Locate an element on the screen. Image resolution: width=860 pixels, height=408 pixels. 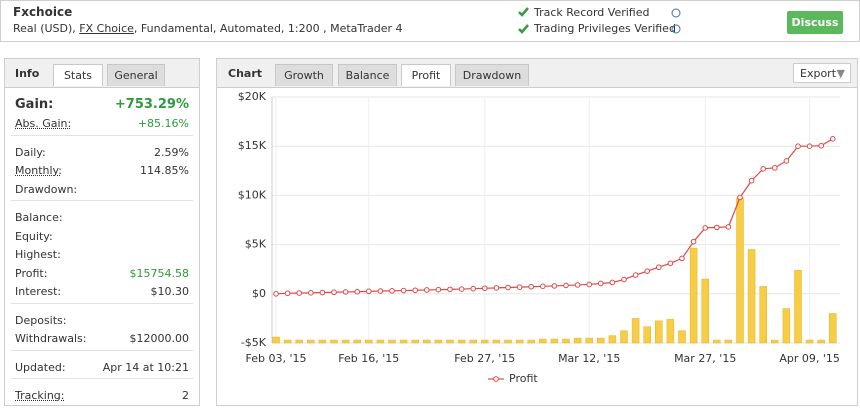
export-label: Export is located at coordinates (818, 73).